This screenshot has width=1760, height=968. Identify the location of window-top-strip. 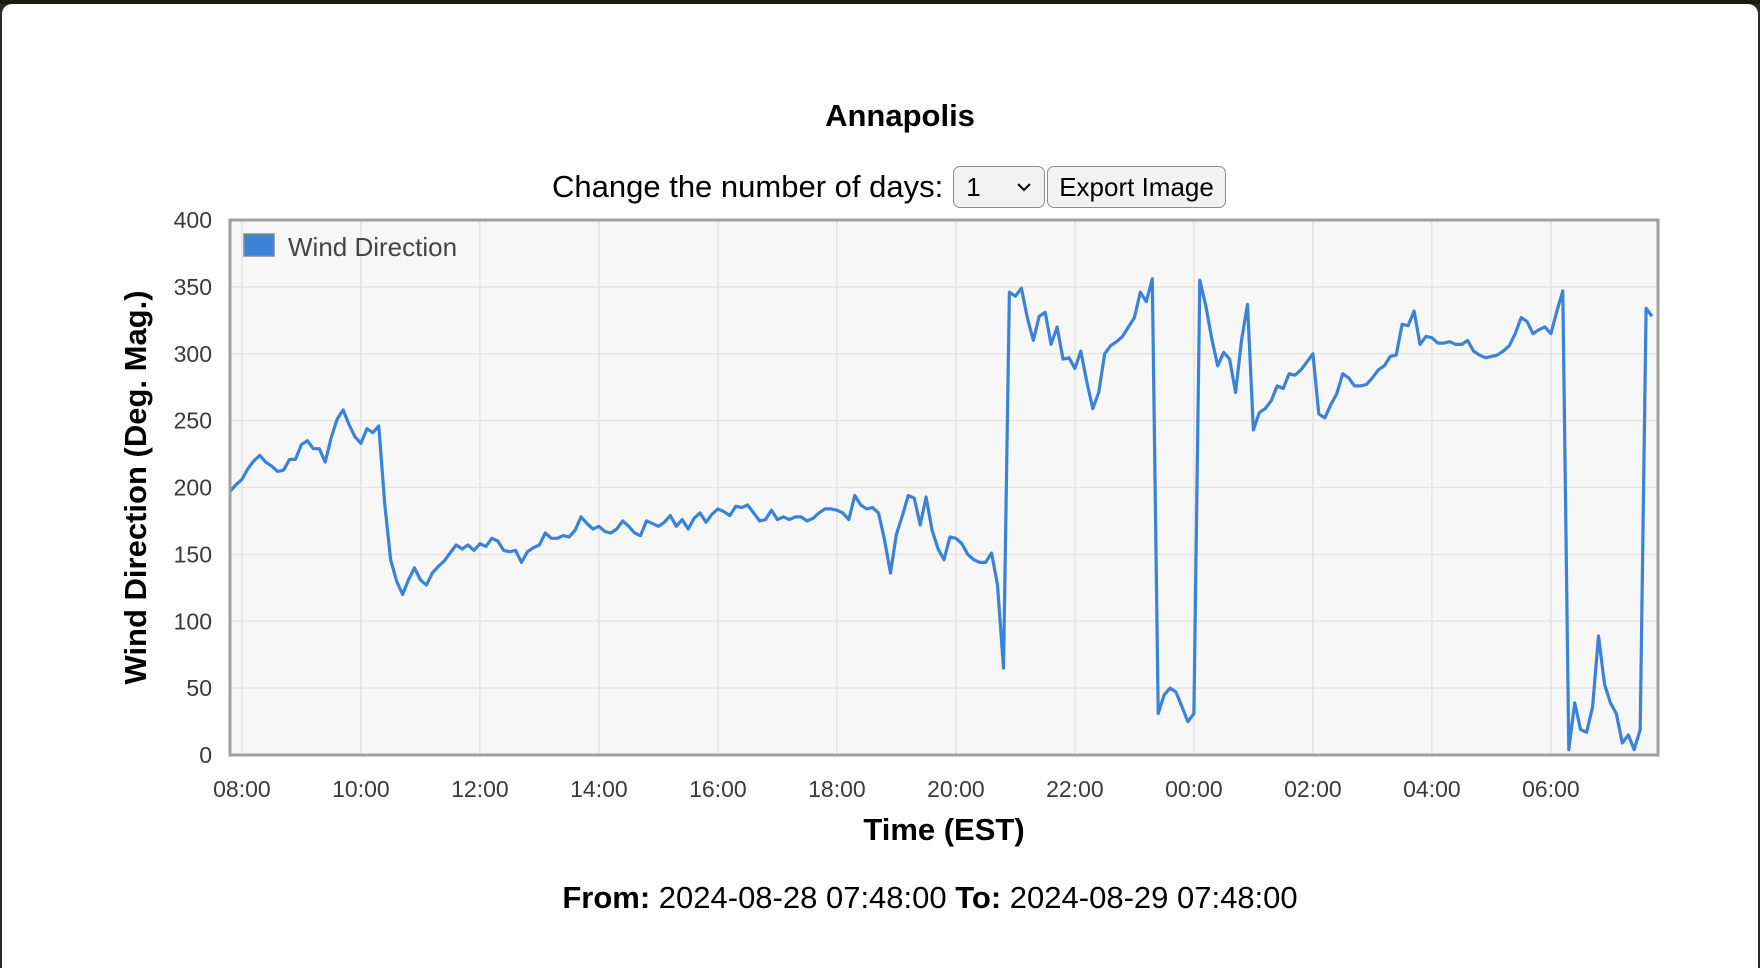
(880, 2).